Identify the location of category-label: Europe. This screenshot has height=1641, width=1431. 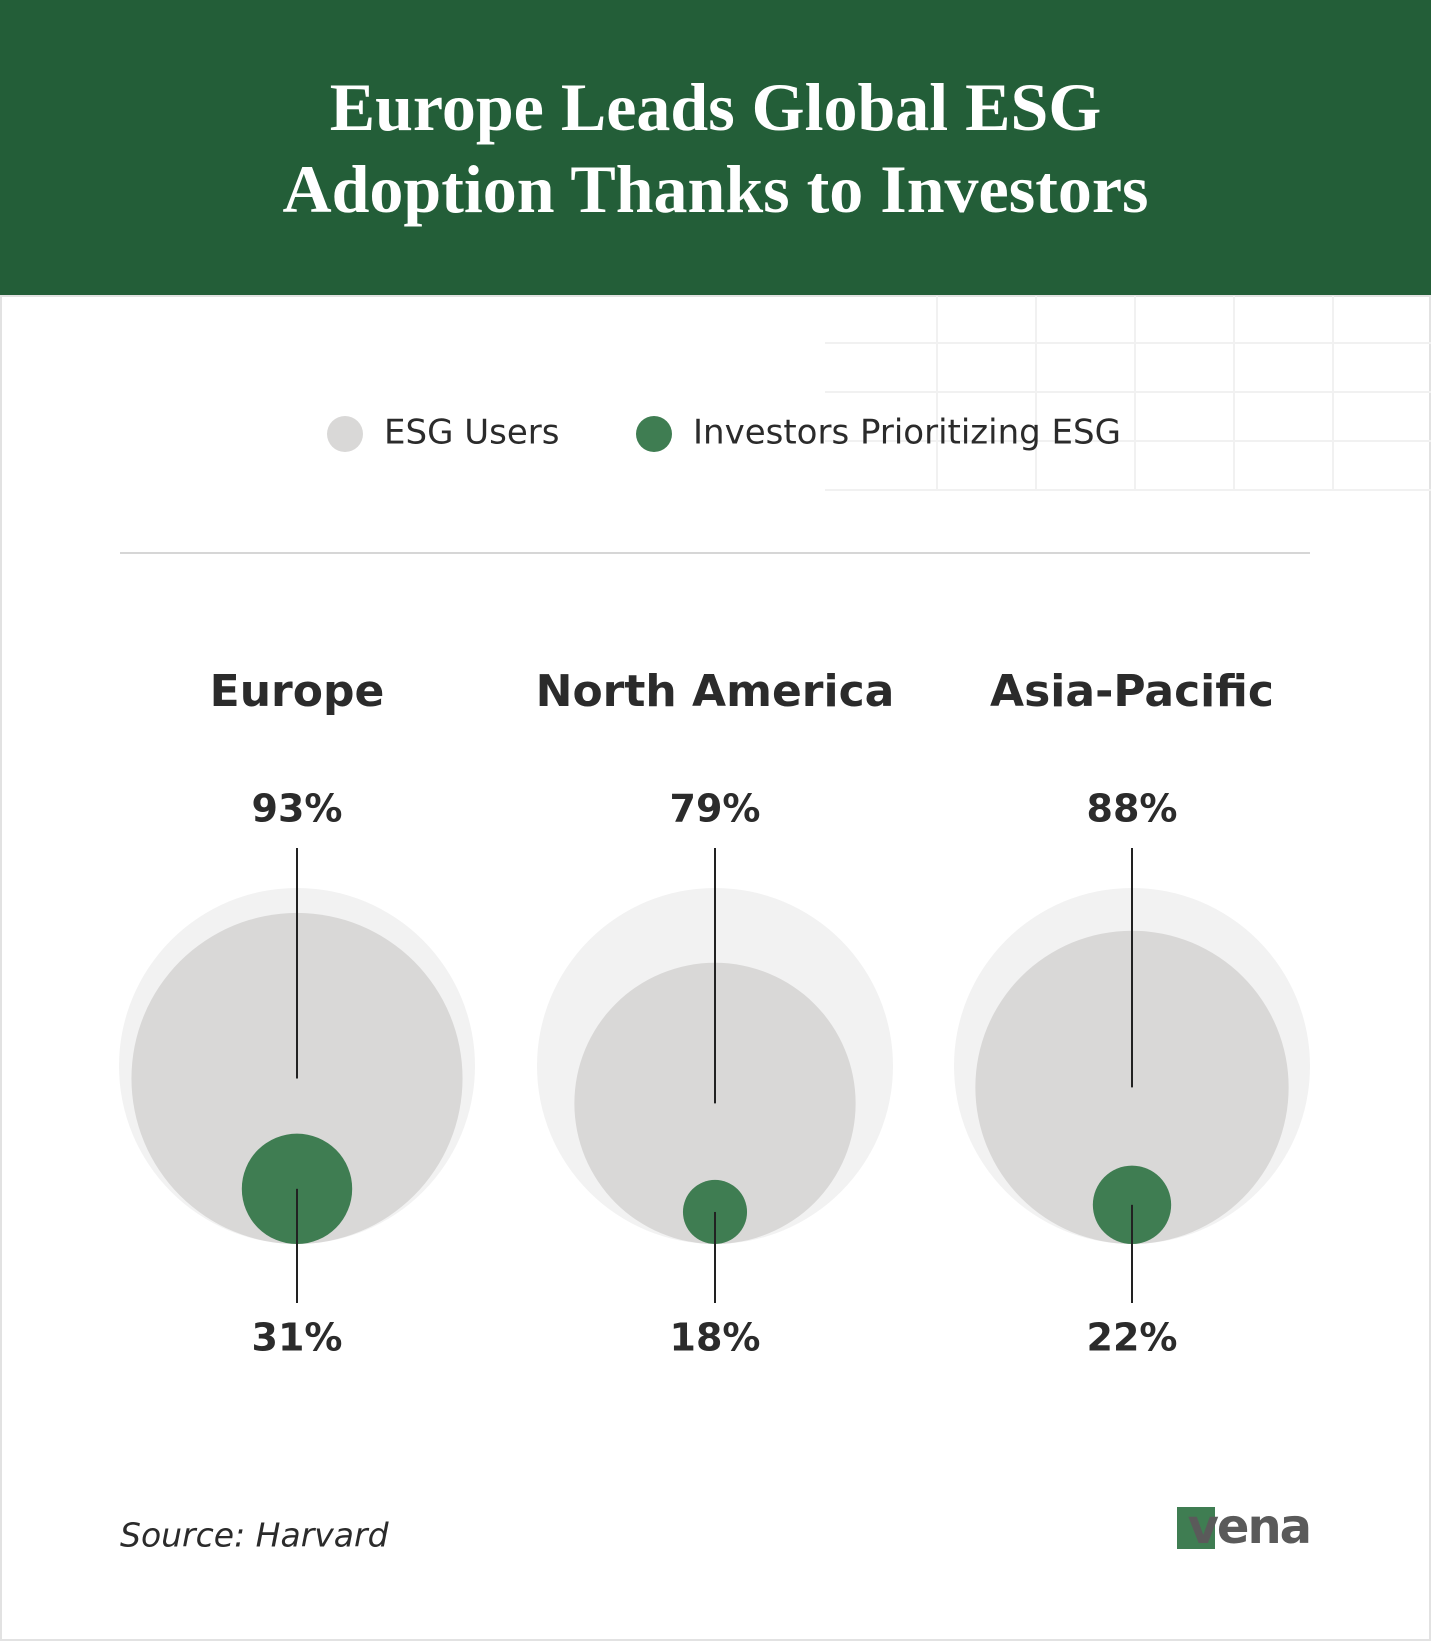
(297, 691).